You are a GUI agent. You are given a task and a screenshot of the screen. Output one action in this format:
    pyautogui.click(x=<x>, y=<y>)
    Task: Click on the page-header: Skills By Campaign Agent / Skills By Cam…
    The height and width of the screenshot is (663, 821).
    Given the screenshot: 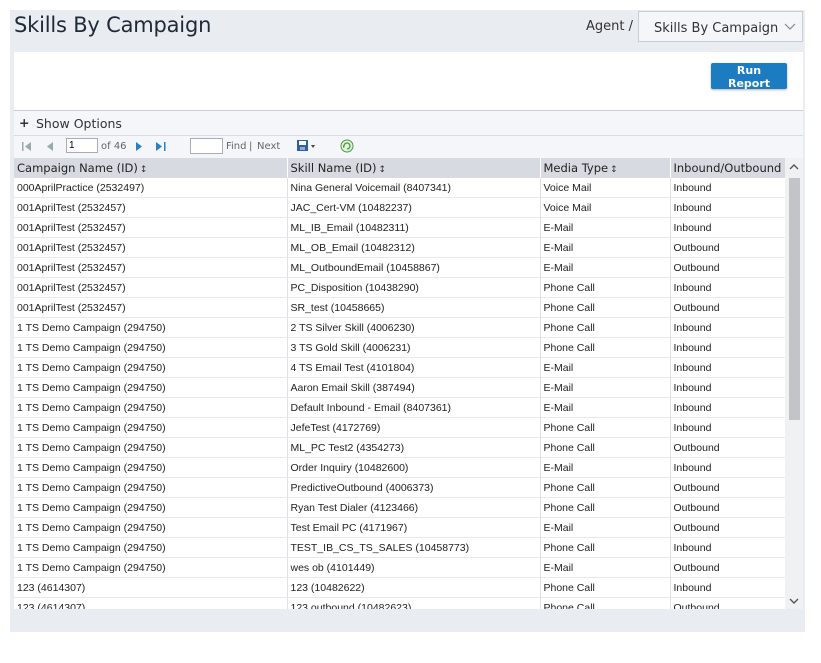 What is the action you would take?
    pyautogui.click(x=407, y=31)
    